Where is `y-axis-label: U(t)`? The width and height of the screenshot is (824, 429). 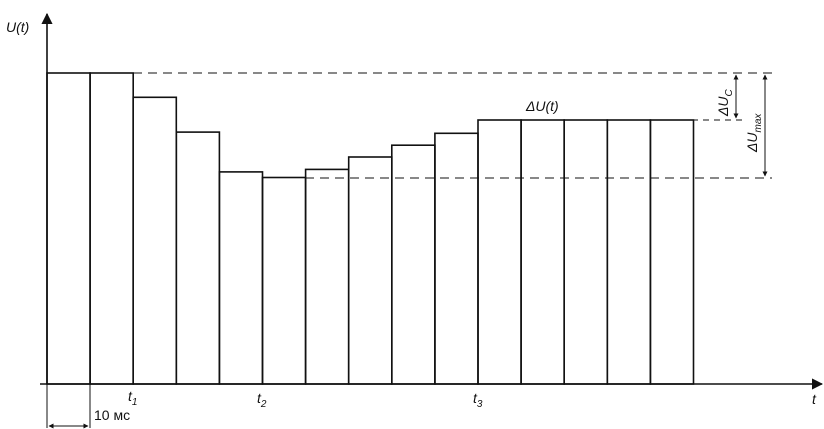
y-axis-label: U(t) is located at coordinates (17, 27).